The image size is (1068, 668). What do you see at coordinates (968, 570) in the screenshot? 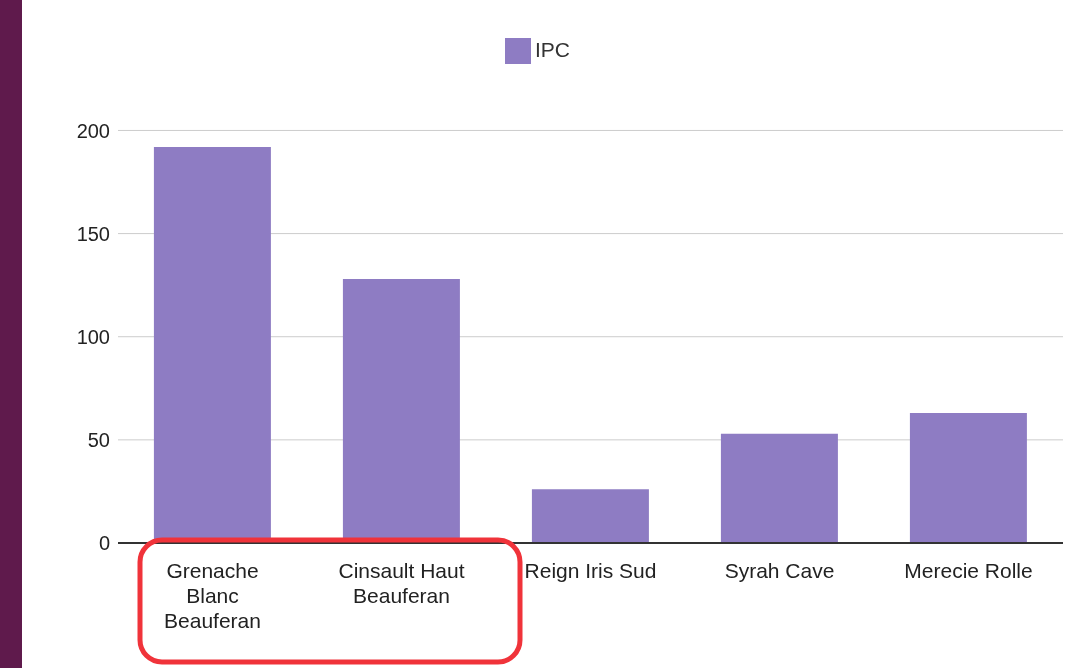
I see `x-tick-label: Merecie Rolle` at bounding box center [968, 570].